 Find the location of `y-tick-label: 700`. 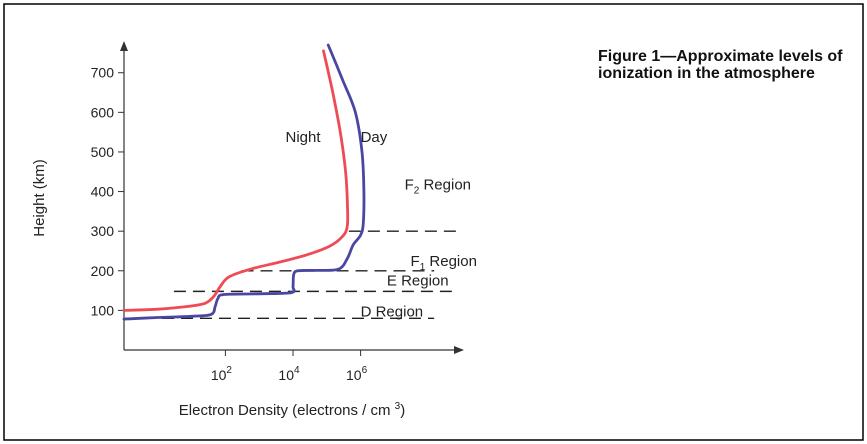

y-tick-label: 700 is located at coordinates (103, 73).